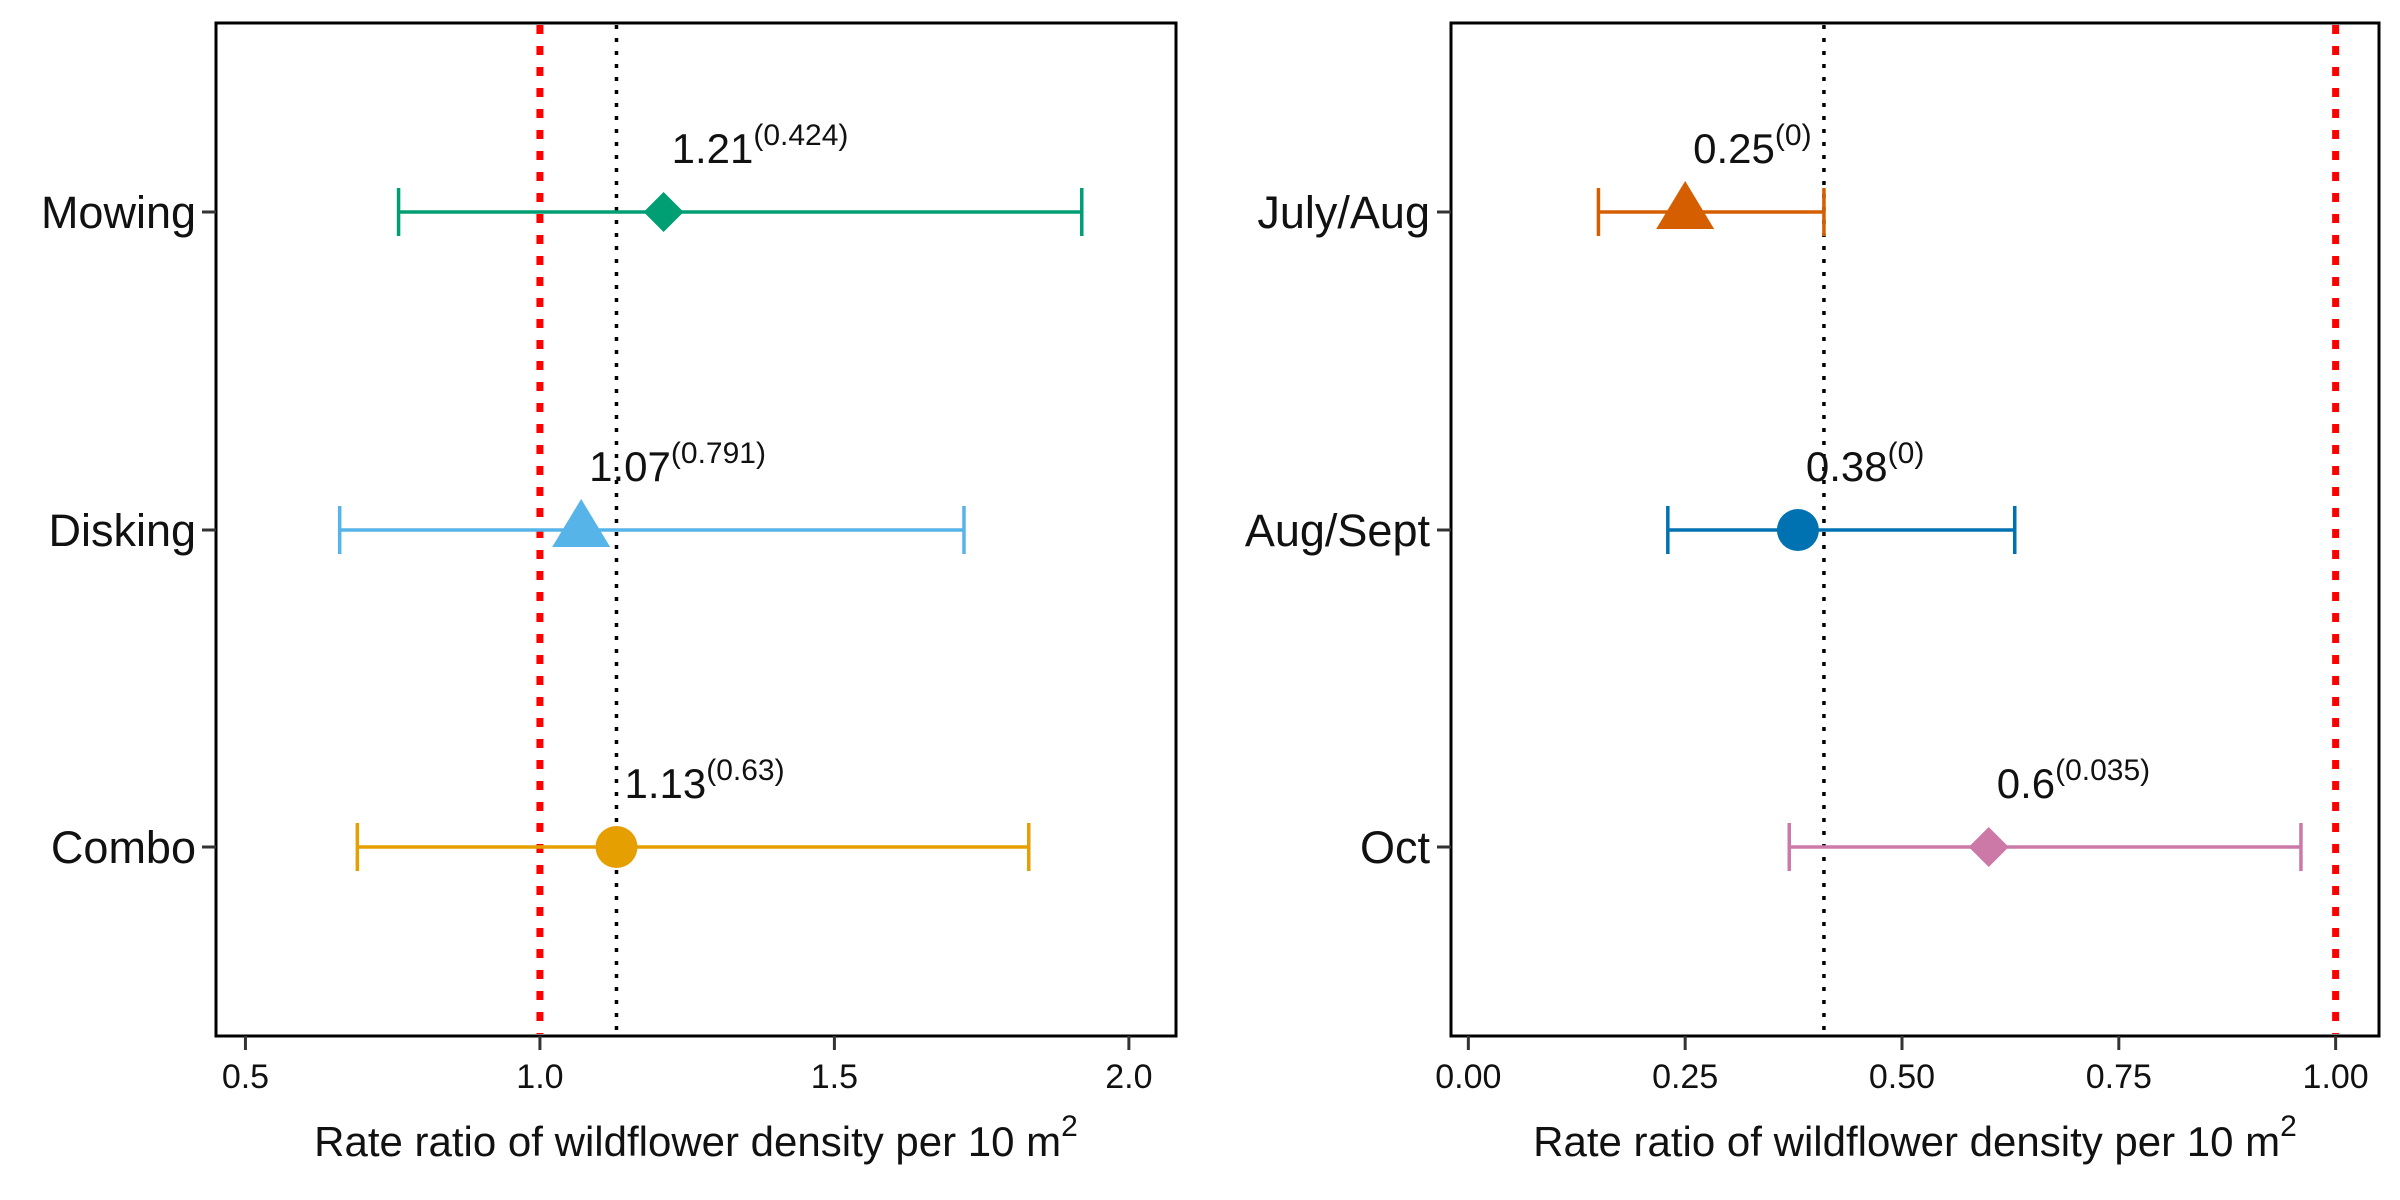 This screenshot has height=1200, width=2400. Describe the element at coordinates (1395, 847) in the screenshot. I see `y-category-label: Oct` at that location.